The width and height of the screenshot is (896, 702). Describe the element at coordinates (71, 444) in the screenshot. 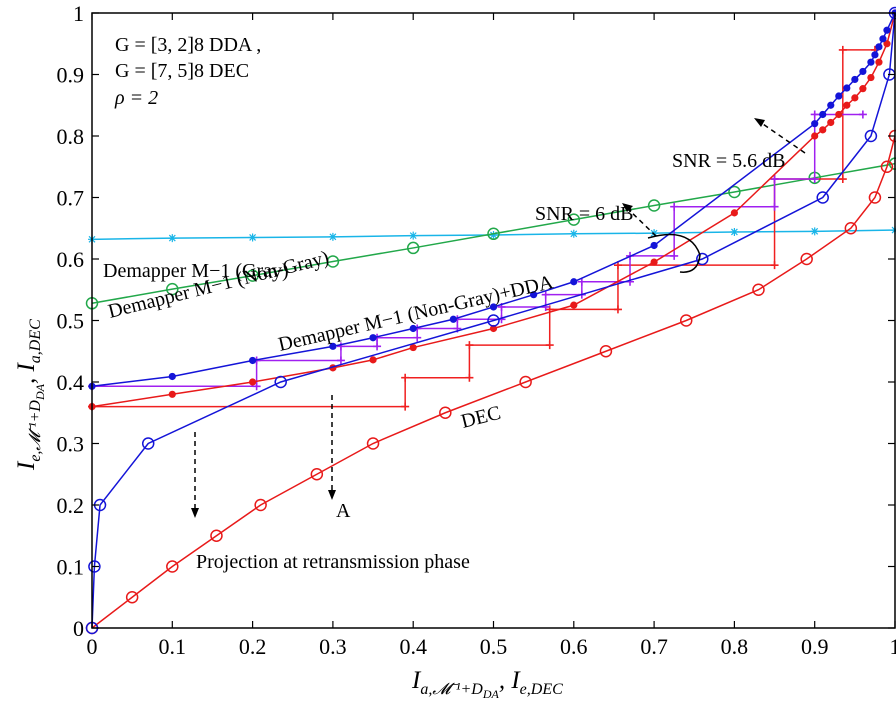

I see `y-tick-label-3: 0.3` at that location.